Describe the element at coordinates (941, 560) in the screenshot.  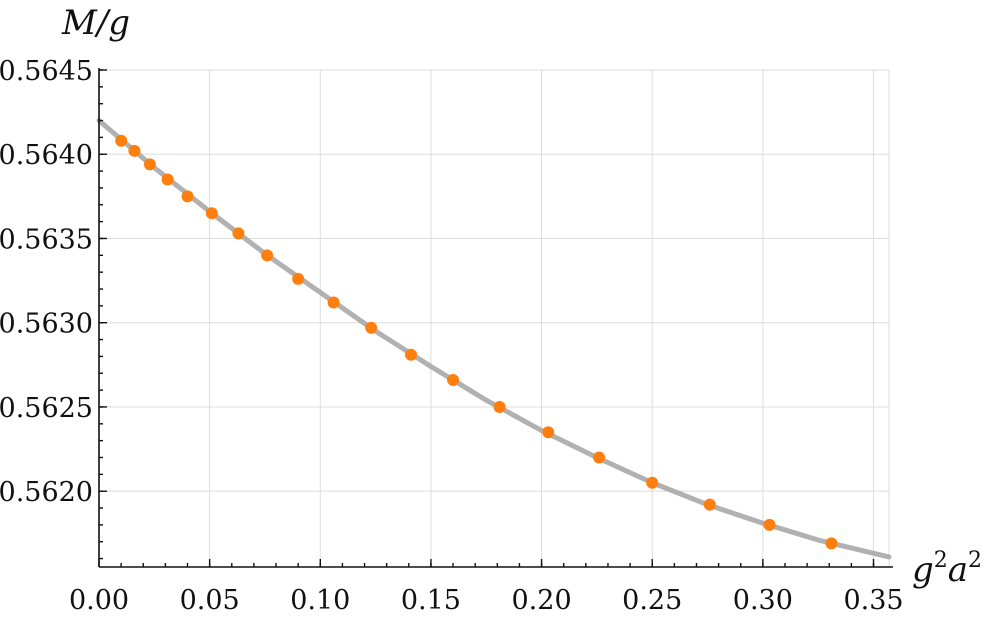
I see `x-axis-title-exp1: 2` at that location.